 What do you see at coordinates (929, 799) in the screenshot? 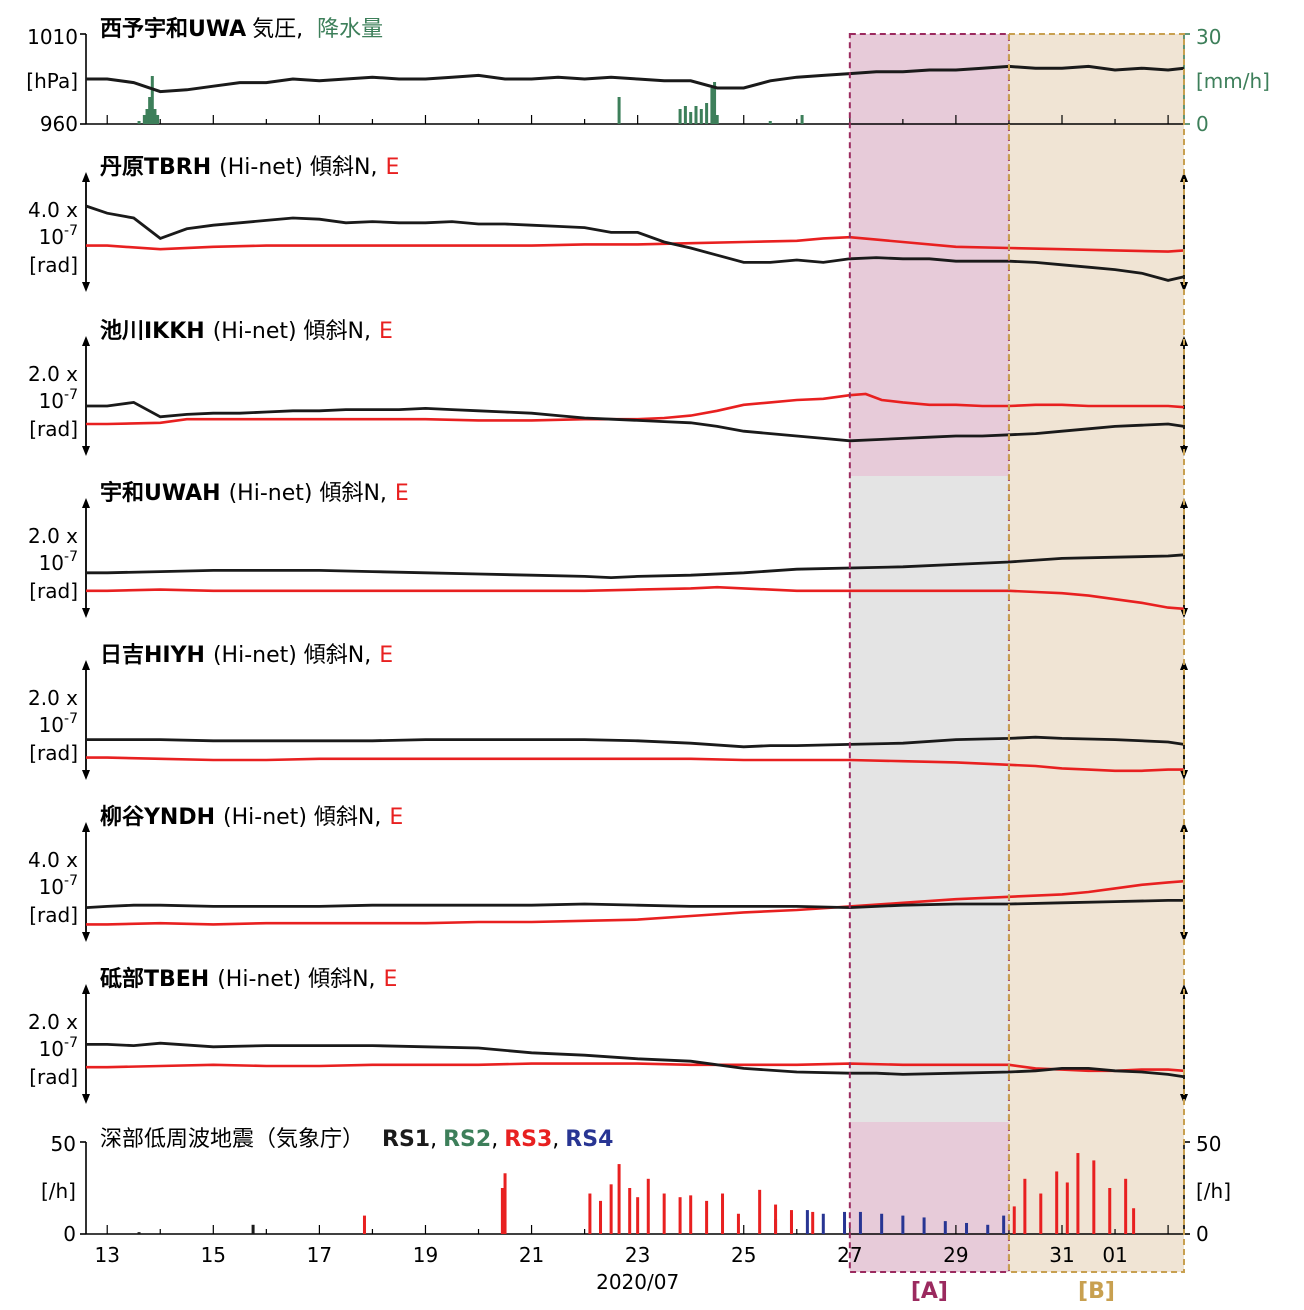
I see `region-a-fill-middle` at bounding box center [929, 799].